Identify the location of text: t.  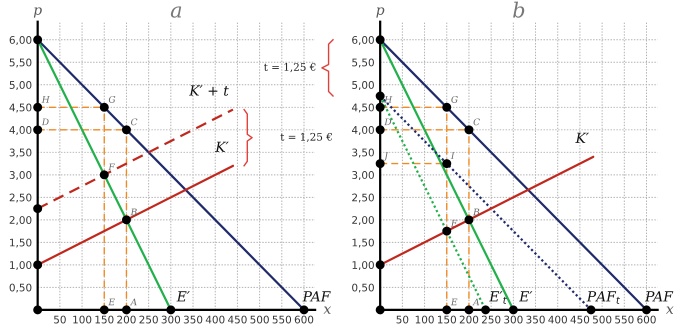
(505, 300).